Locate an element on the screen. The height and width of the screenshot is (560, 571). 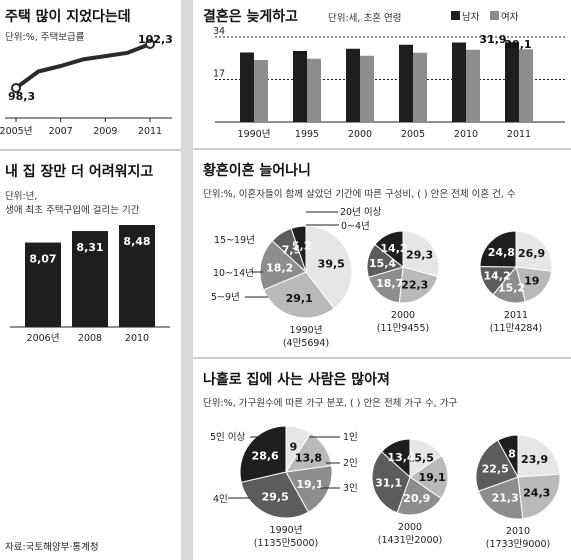
bar-x-tick: 2008 is located at coordinates (90, 338).